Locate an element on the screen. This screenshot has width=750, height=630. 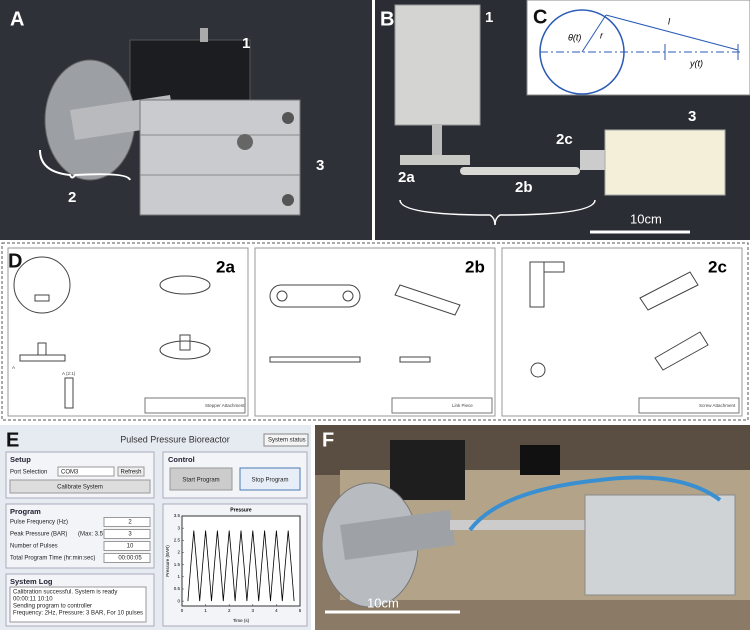
field-value: 3 is located at coordinates (130, 535).